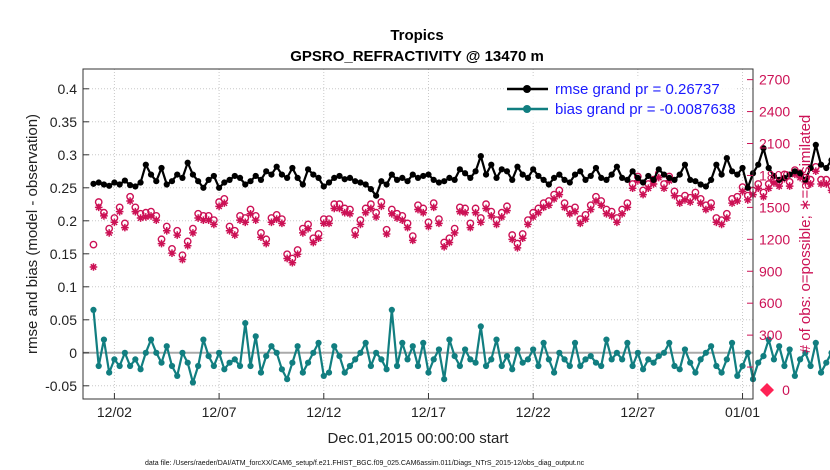 The image size is (830, 470). What do you see at coordinates (114, 412) in the screenshot?
I see `x-tick-label: 12/02` at bounding box center [114, 412].